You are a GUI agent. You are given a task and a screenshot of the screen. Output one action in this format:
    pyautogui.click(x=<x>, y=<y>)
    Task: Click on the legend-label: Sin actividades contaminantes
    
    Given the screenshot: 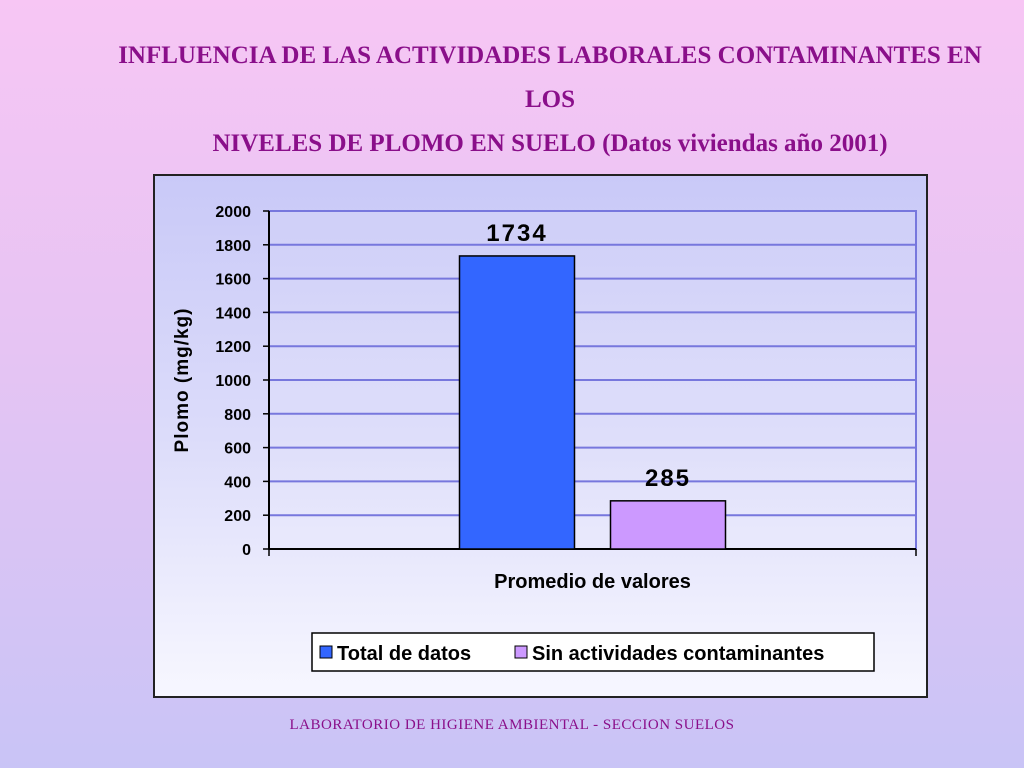 What is the action you would take?
    pyautogui.click(x=678, y=654)
    